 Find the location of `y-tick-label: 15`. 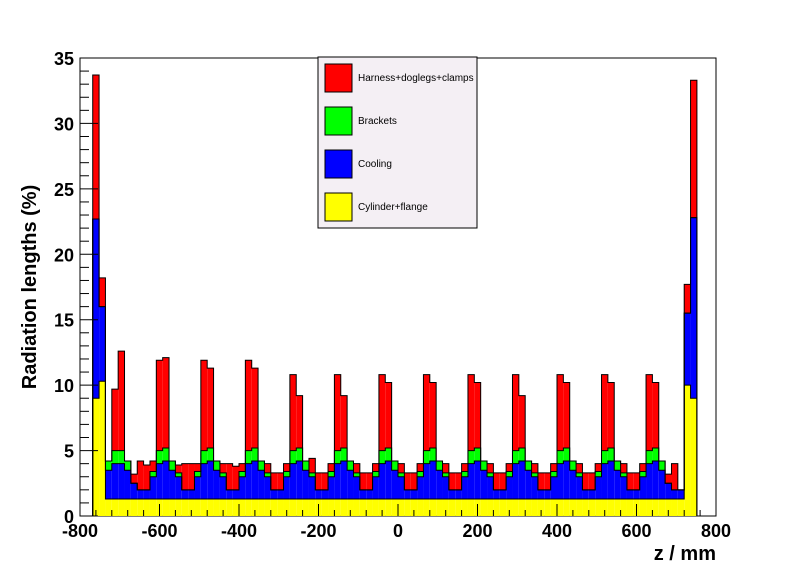

y-tick-label: 15 is located at coordinates (64, 321).